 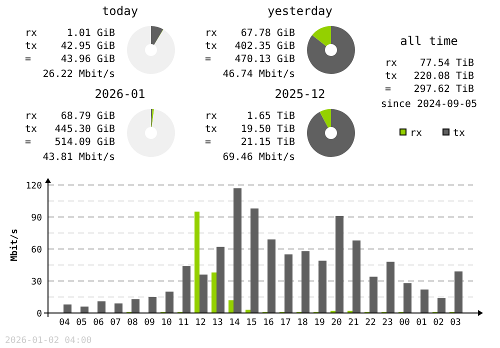 What do you see at coordinates (64, 323) in the screenshot?
I see `x-tick-label: 04` at bounding box center [64, 323].